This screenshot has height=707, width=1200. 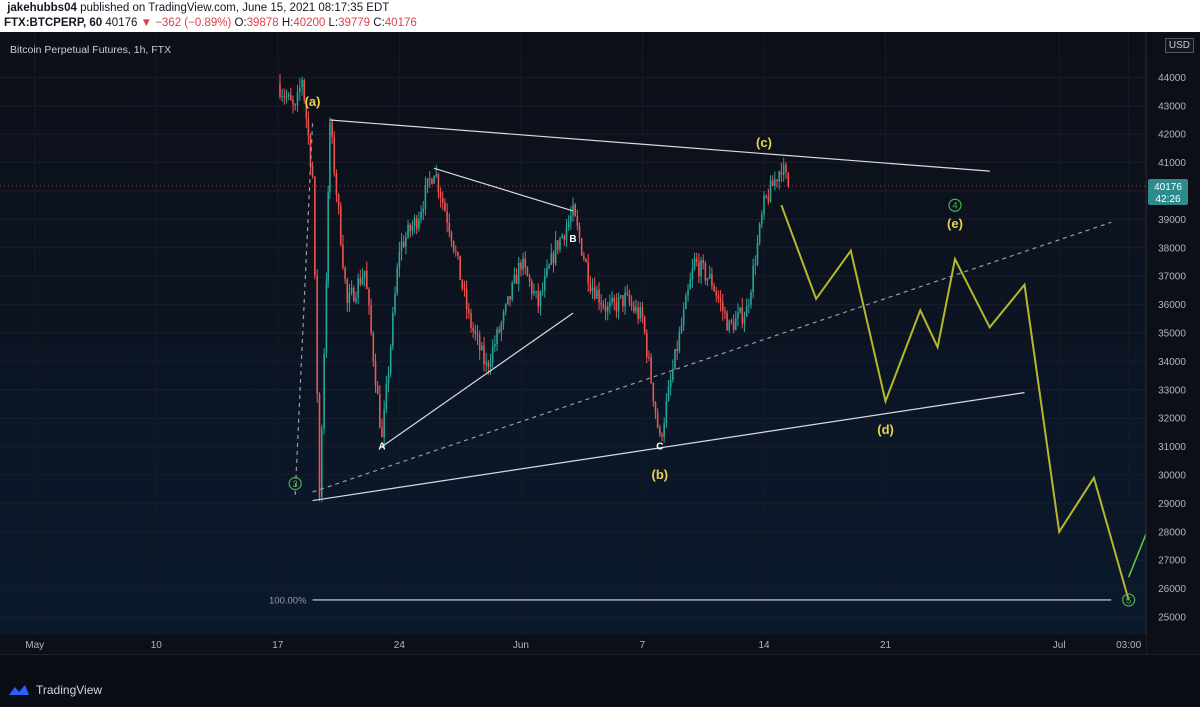 What do you see at coordinates (583, 645) in the screenshot?
I see `time-axis: May 10 17 24 Jun 7 14 21 Jul 03:00` at bounding box center [583, 645].